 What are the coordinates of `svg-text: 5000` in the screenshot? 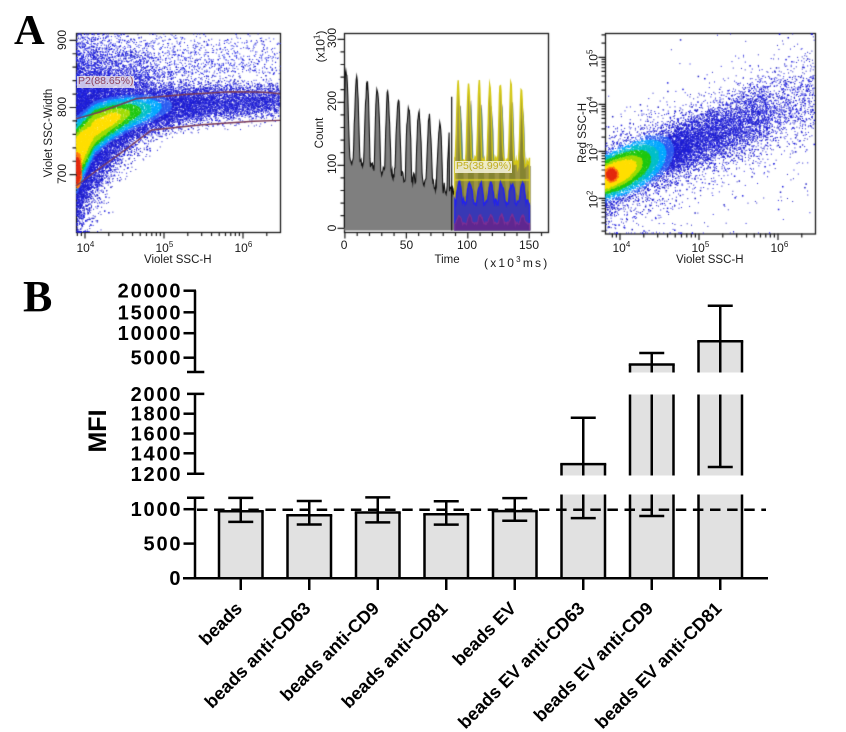 It's located at (157, 359).